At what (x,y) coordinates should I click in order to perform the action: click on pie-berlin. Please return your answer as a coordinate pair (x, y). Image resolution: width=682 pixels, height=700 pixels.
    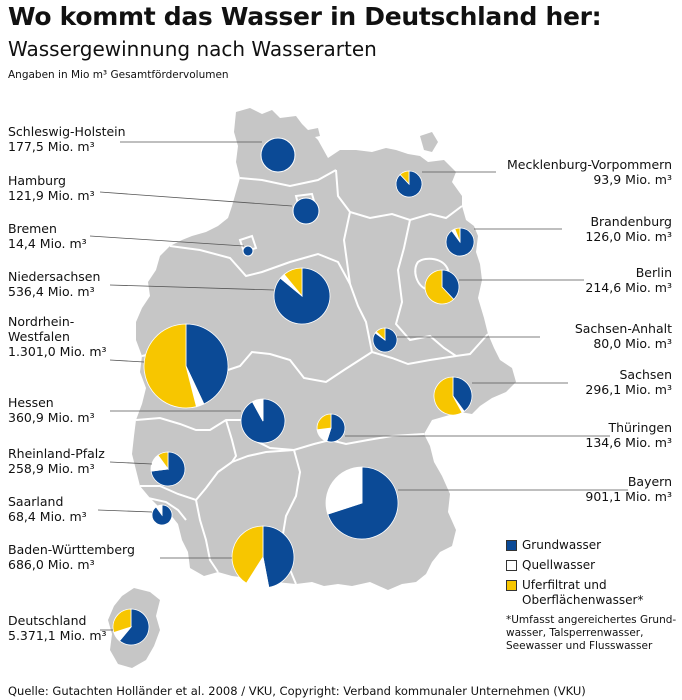
    Looking at the image, I should click on (442, 287).